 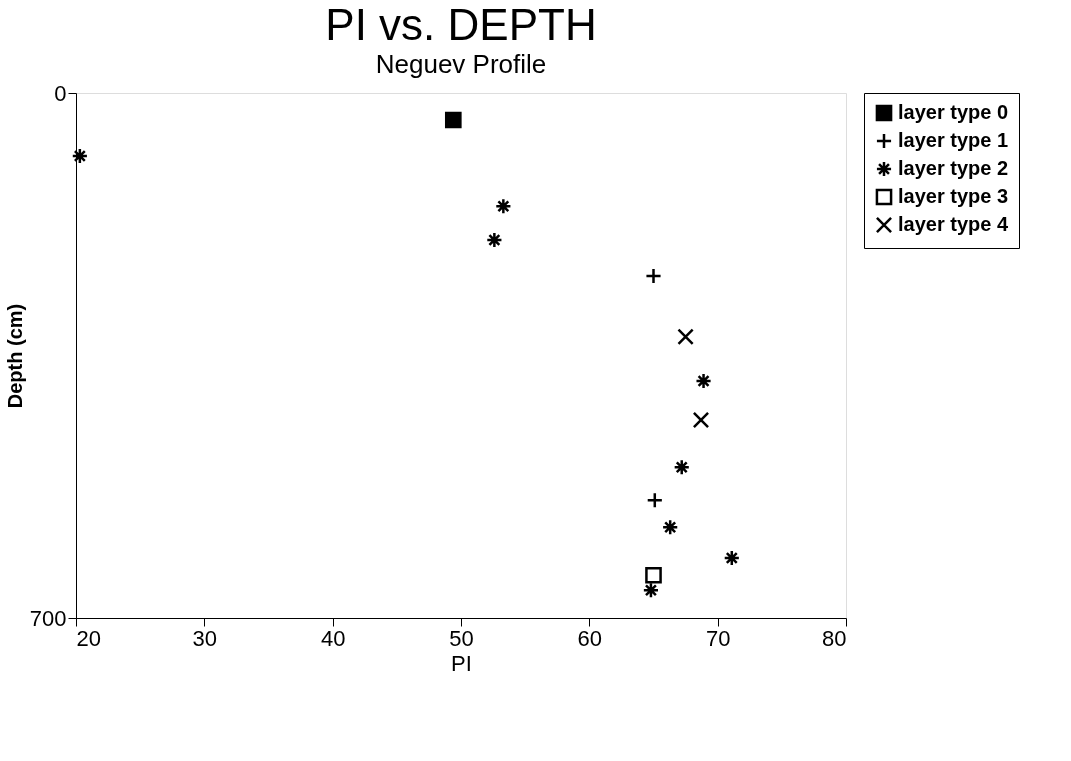 I want to click on legend-label: layer type 3, so click(x=953, y=196).